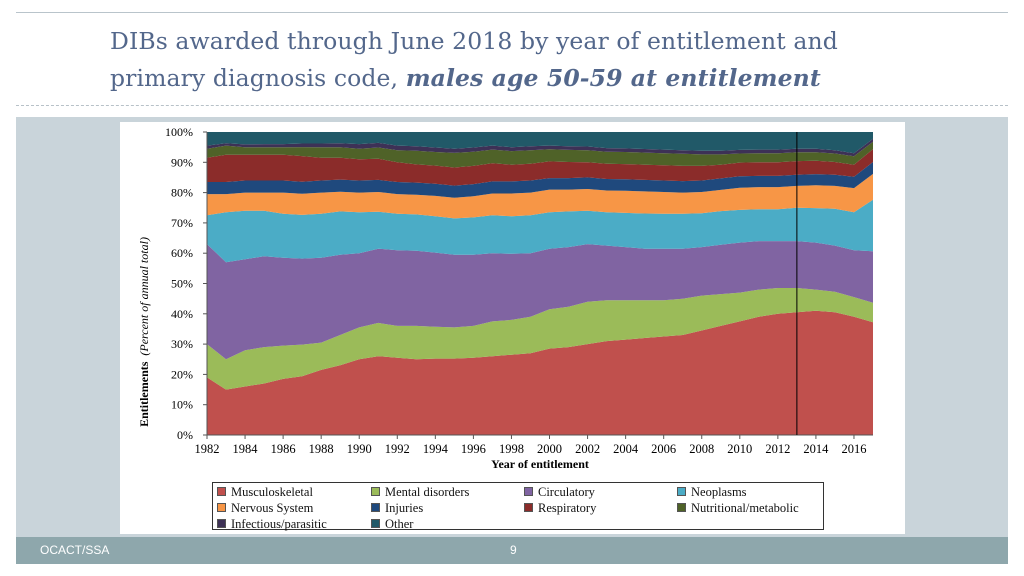 The width and height of the screenshot is (1024, 576). I want to click on legend-label: Infectious/parasitic, so click(279, 524).